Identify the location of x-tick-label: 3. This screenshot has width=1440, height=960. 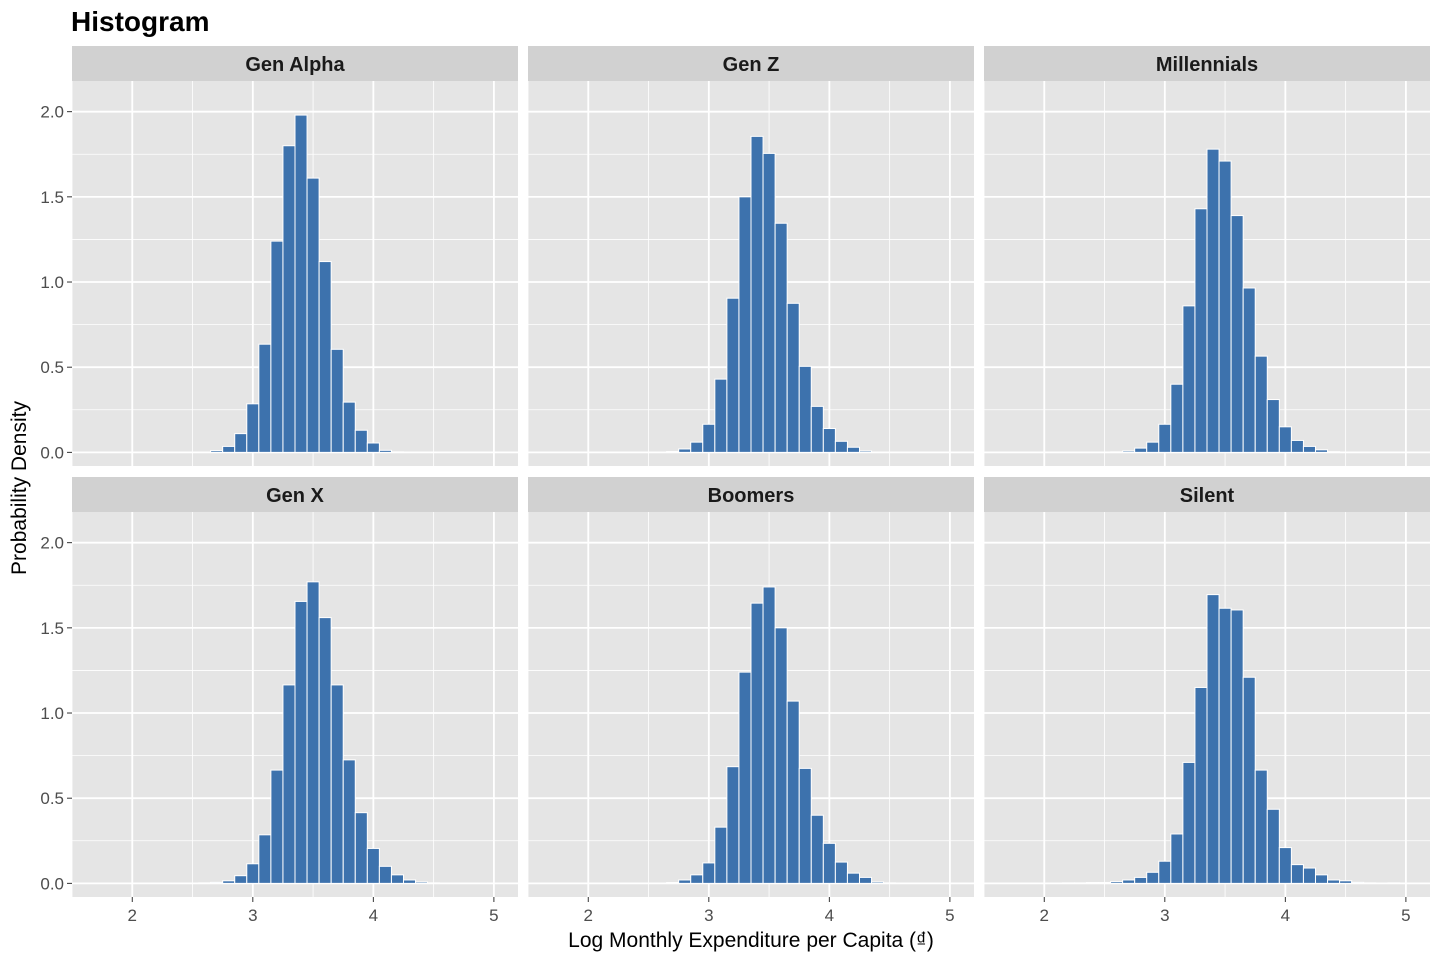
(252, 915).